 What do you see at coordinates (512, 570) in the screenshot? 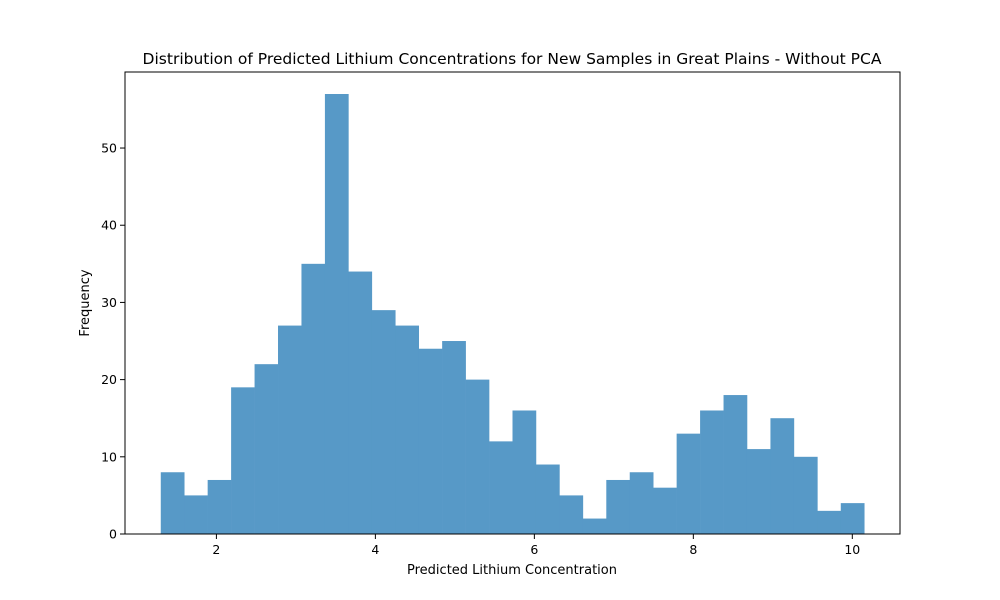
I see `x-axis-label: Predicted Lithium Concentration` at bounding box center [512, 570].